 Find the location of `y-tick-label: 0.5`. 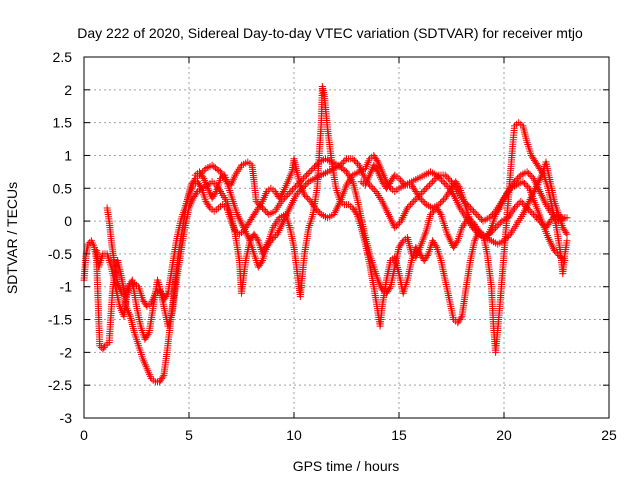

y-tick-label: 0.5 is located at coordinates (63, 188).